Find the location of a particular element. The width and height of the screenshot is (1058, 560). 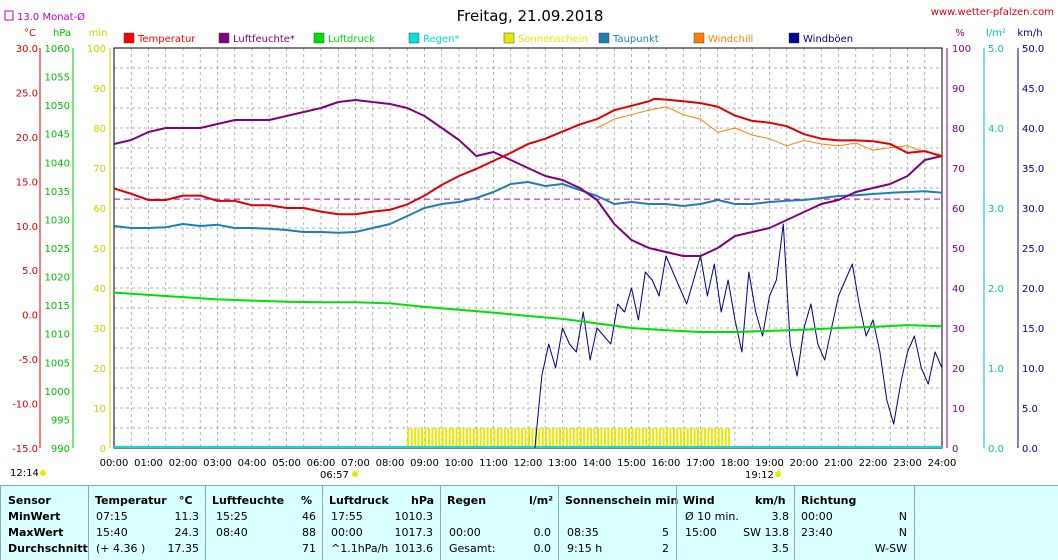

axis-unit-sun: min is located at coordinates (98, 33).